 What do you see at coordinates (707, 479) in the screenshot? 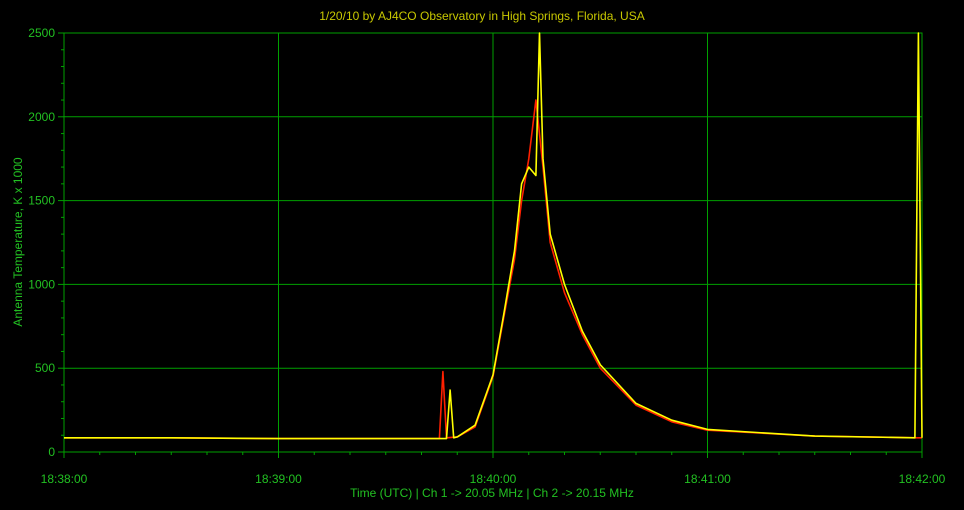
I see `x-tick-label: 18:41:00` at bounding box center [707, 479].